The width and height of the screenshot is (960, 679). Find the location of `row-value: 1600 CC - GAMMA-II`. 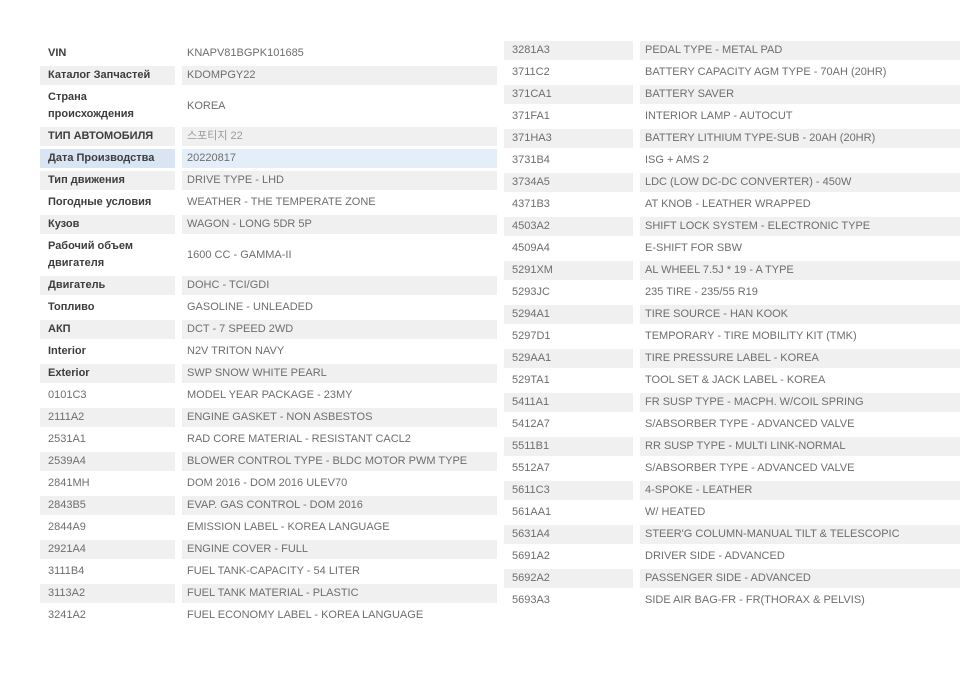

row-value: 1600 CC - GAMMA-II is located at coordinates (339, 255).